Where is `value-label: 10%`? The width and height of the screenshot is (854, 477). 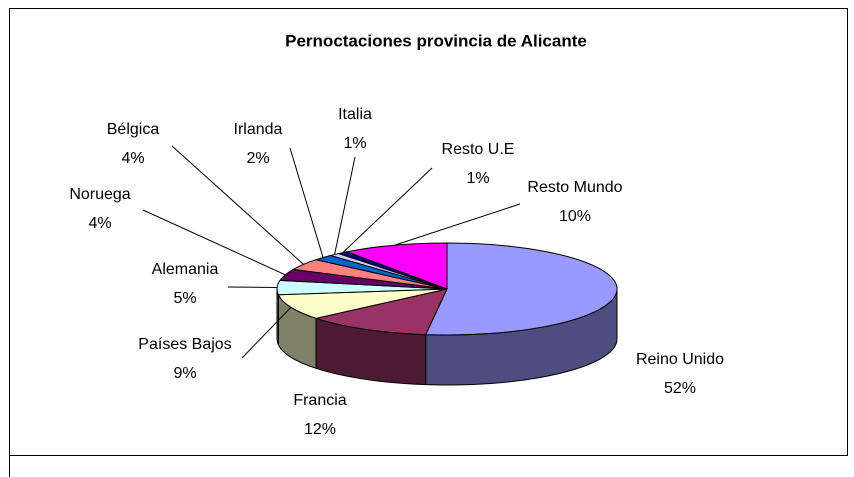 value-label: 10% is located at coordinates (575, 216).